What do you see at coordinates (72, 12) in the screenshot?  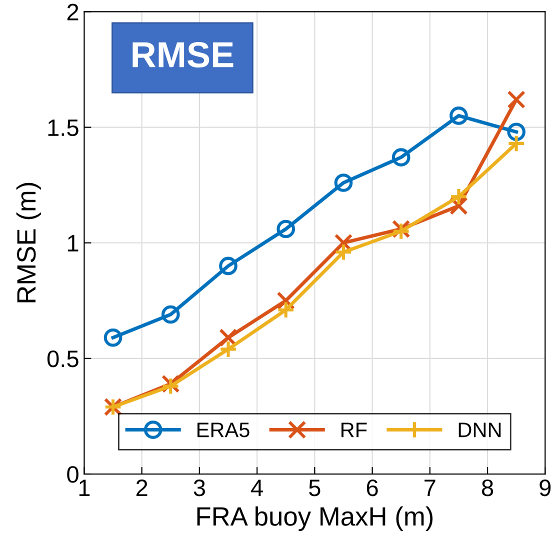 I see `y-tick-label: 2` at bounding box center [72, 12].